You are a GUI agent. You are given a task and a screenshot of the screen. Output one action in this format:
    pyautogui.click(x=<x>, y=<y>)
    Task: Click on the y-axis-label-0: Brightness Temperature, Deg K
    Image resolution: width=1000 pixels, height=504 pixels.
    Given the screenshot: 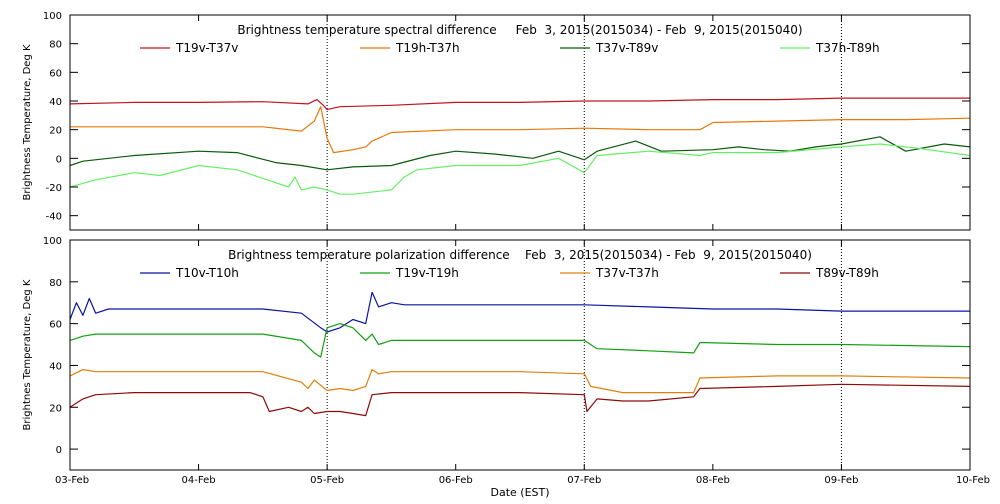 What is the action you would take?
    pyautogui.click(x=27, y=122)
    